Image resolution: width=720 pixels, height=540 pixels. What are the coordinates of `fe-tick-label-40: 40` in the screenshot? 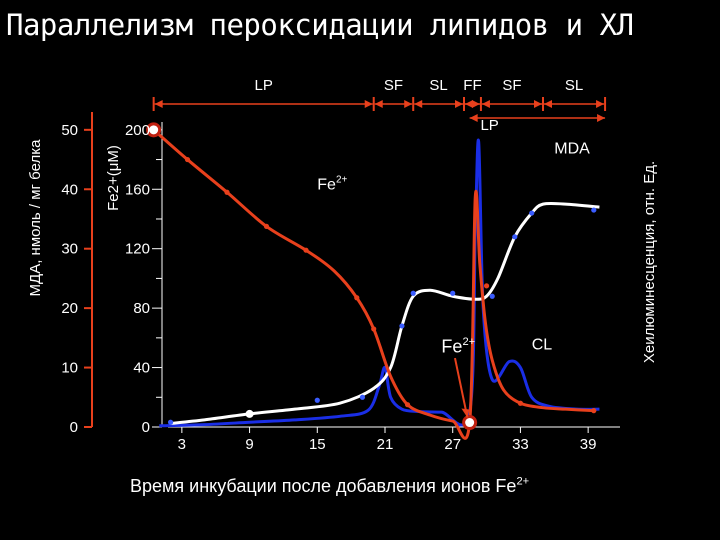 It's located at (141, 368).